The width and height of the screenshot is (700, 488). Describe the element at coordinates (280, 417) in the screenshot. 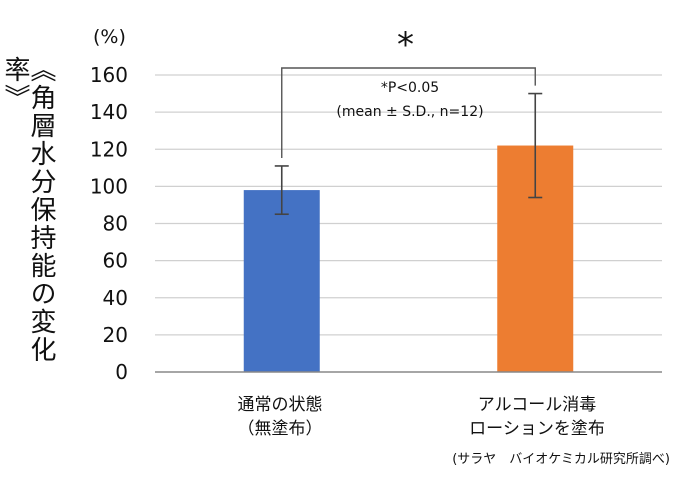

I see `category-label-untreated: 通常の状態 （無塗布）` at that location.